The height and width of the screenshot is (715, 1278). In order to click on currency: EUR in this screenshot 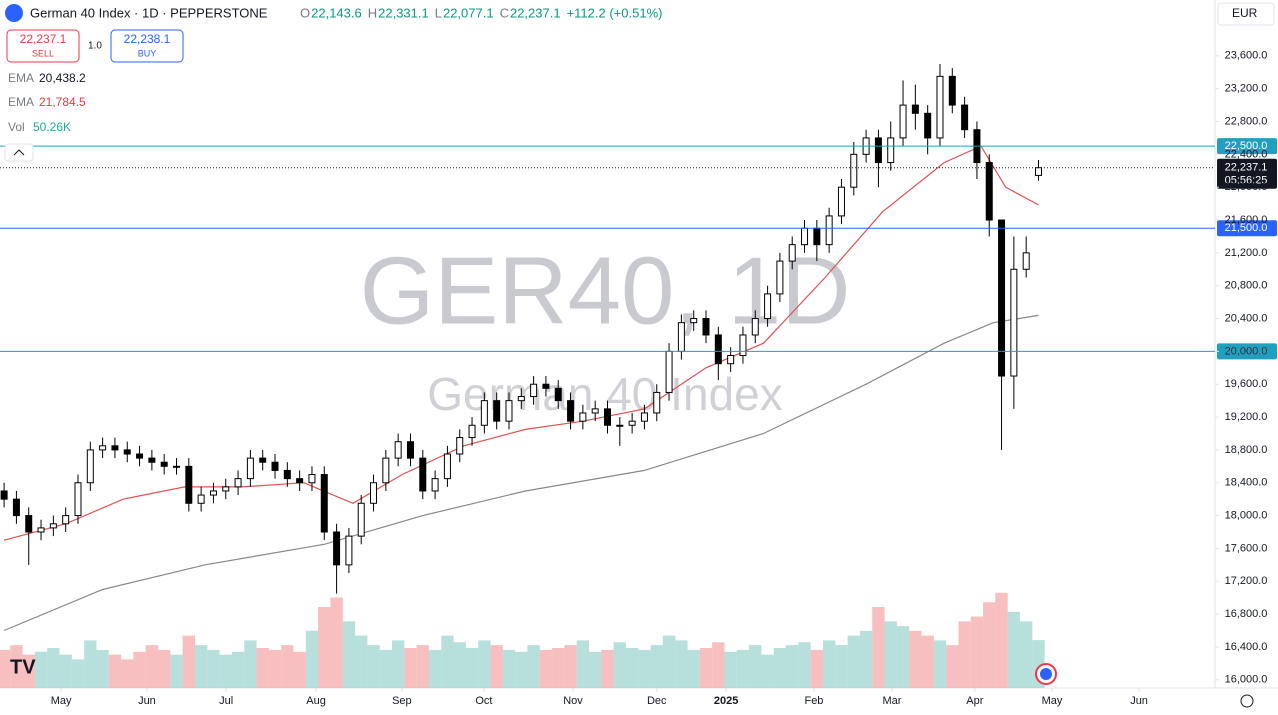, I will do `click(1245, 13)`.